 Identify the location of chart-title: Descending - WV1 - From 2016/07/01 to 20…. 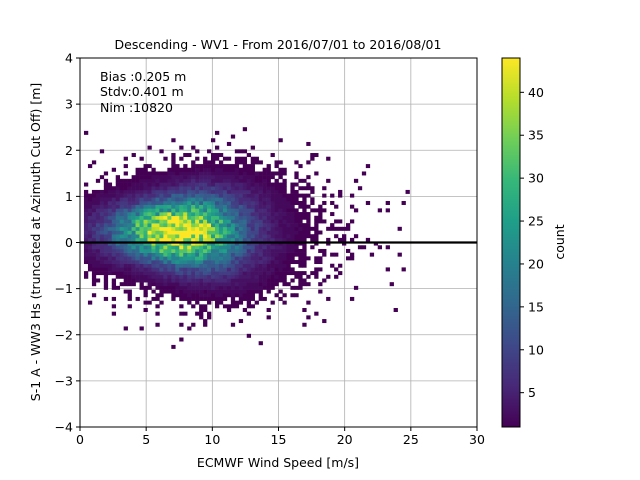
(278, 44).